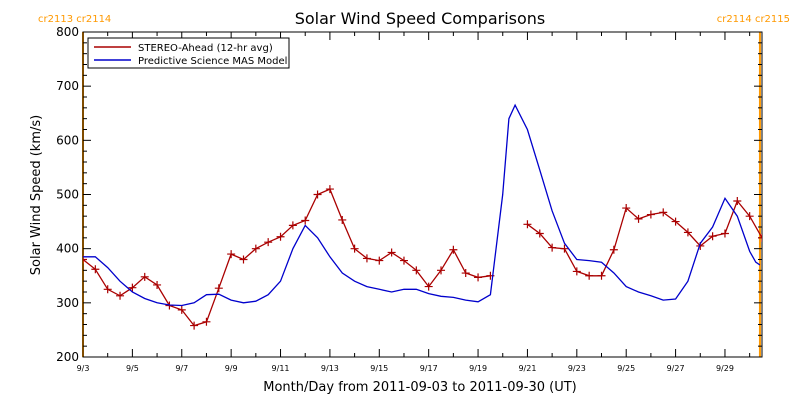  I want to click on x-tick-label: 9/13, so click(330, 368).